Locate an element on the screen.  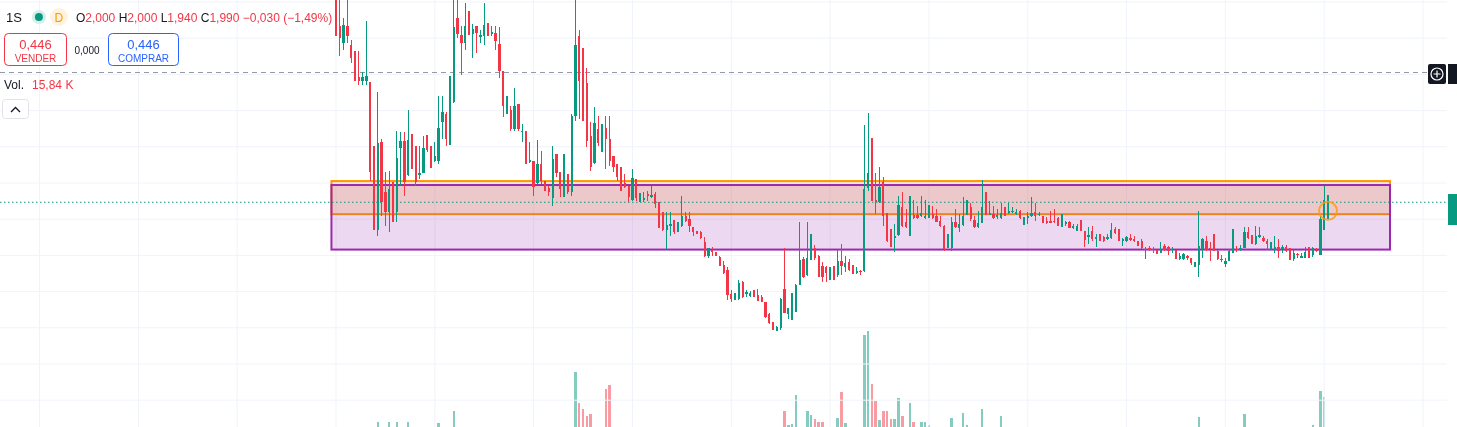
text: COMPRAR is located at coordinates (143, 58).